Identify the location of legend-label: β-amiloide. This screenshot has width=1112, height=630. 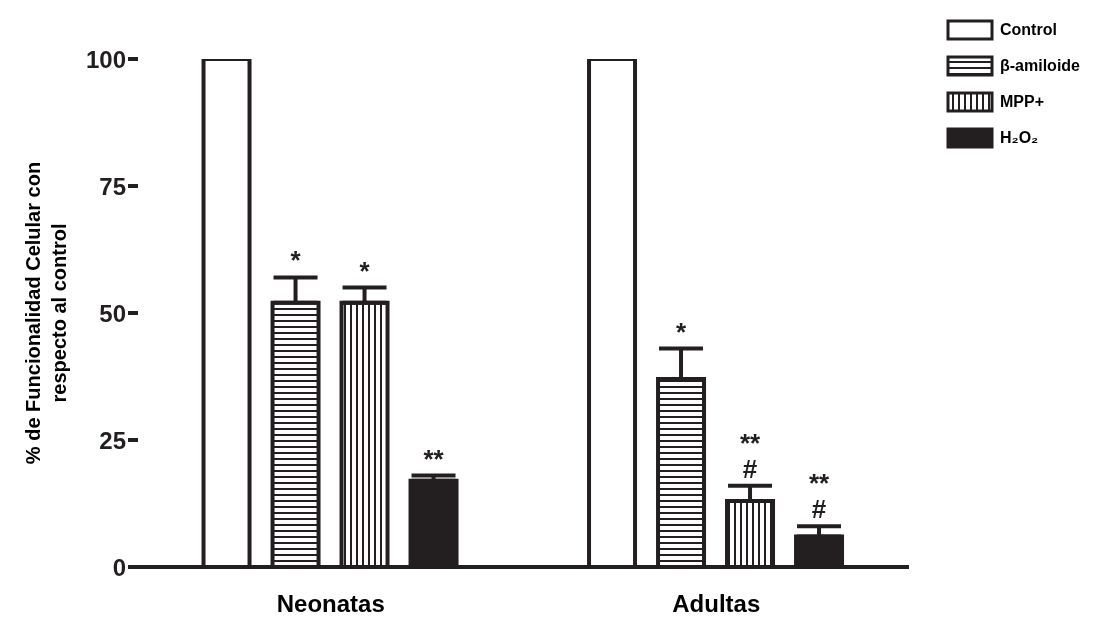
(1040, 66).